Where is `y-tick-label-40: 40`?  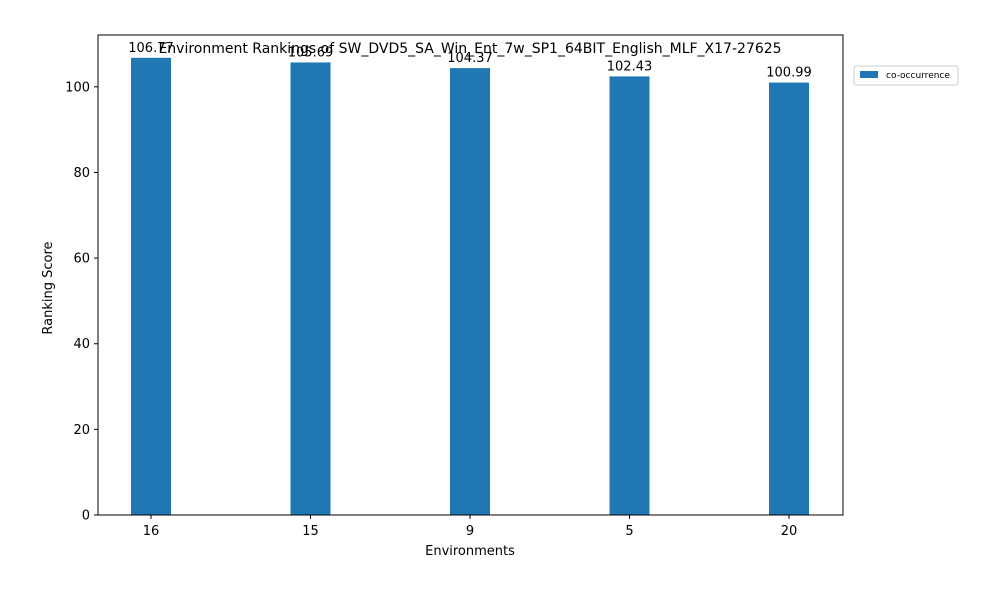
y-tick-label-40: 40 is located at coordinates (81, 344).